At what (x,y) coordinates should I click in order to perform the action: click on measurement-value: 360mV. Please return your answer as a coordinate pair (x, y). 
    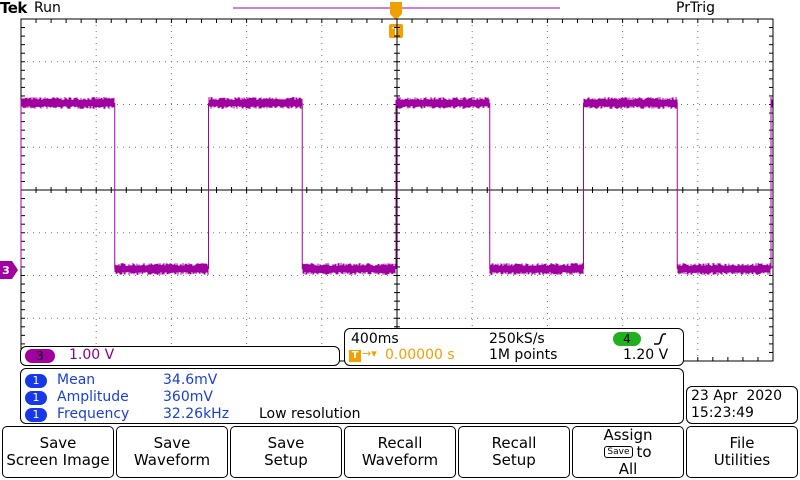
    Looking at the image, I should click on (188, 397).